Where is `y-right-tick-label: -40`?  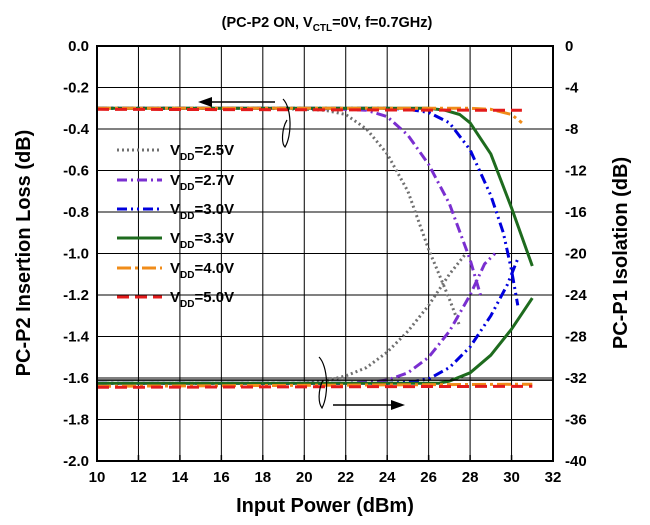
y-right-tick-label: -40 is located at coordinates (576, 461).